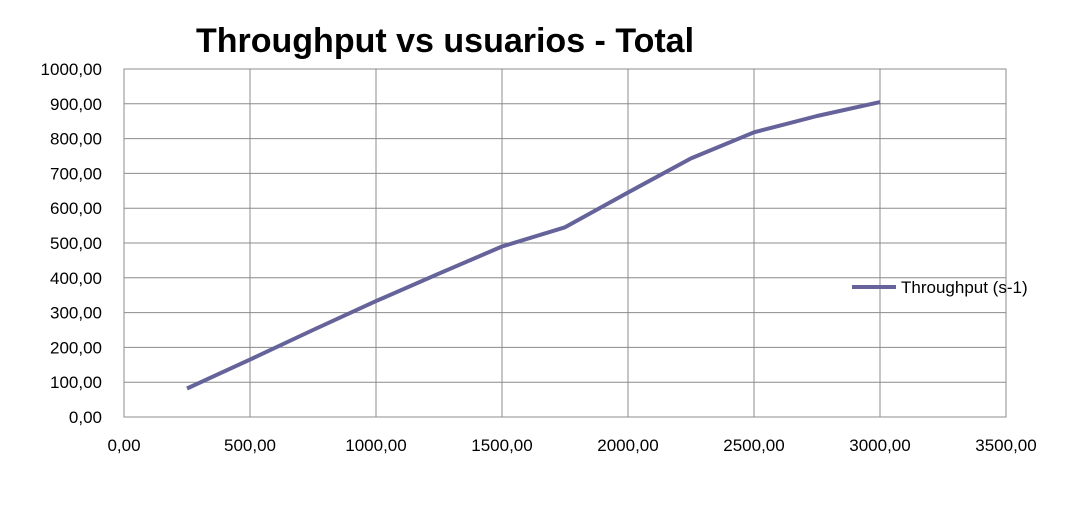  Describe the element at coordinates (76, 208) in the screenshot. I see `y-tick-label: 600,00` at that location.